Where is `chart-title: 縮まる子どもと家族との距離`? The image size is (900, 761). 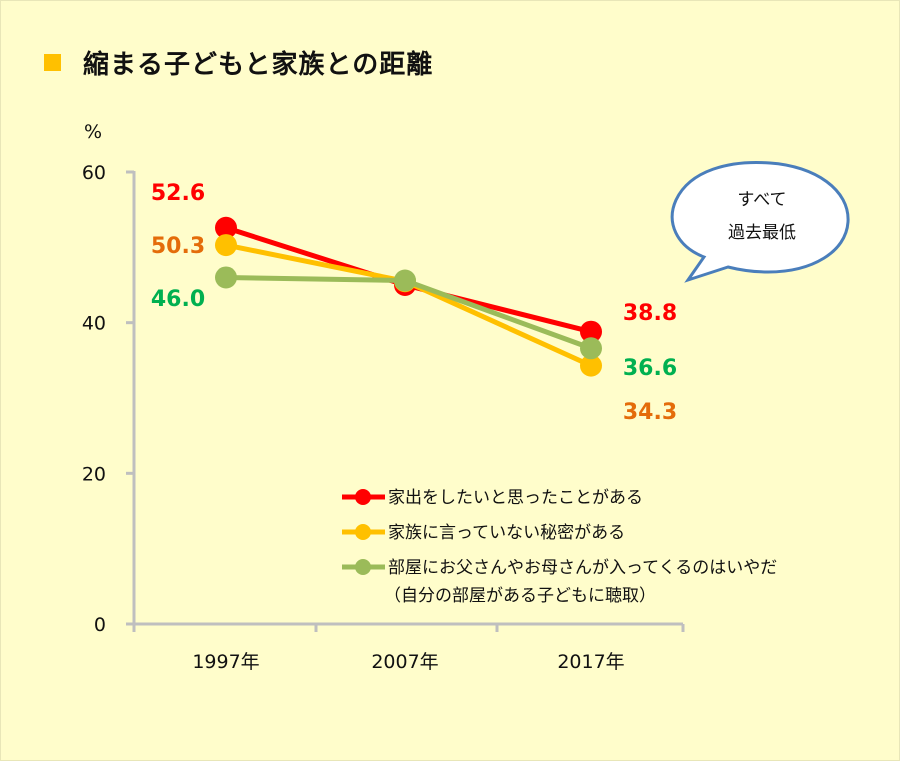
chart-title: 縮まる子どもと家族との距離 is located at coordinates (258, 65).